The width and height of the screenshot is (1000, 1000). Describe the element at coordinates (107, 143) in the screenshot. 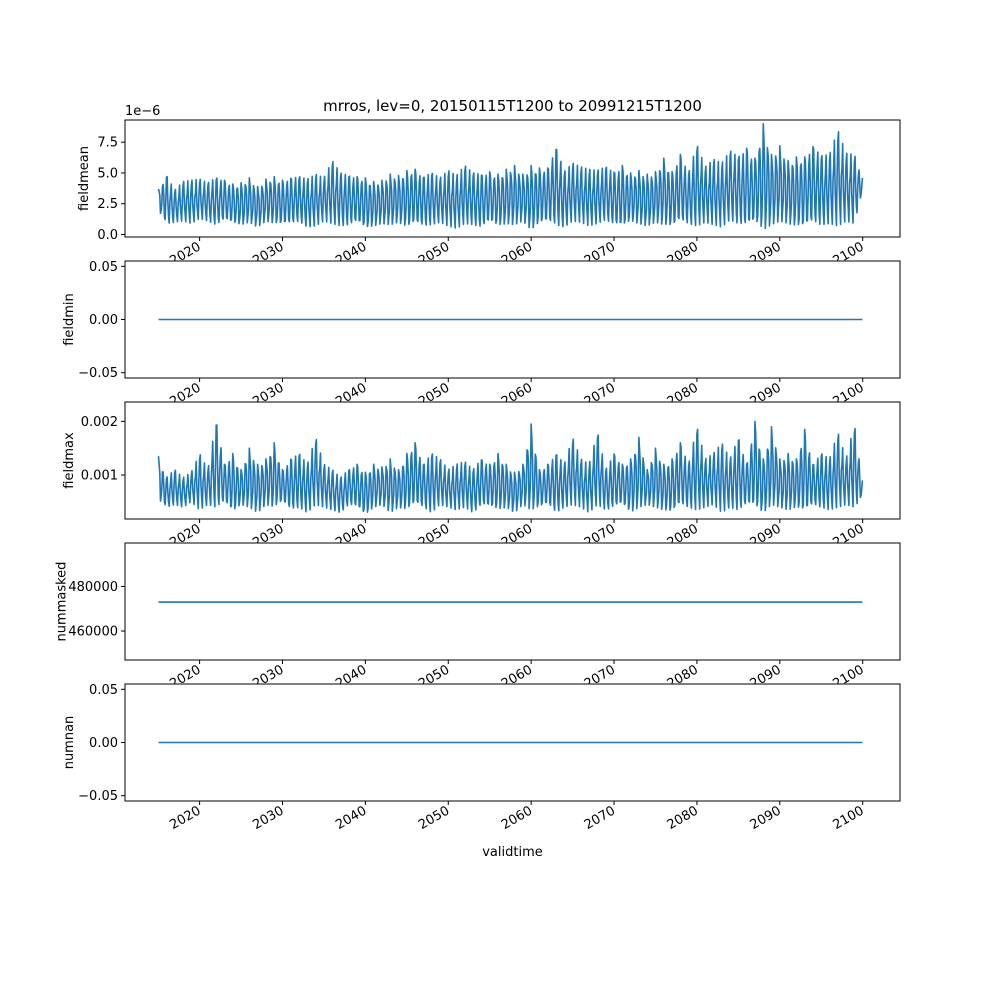

I see `y-tick-label: 7.5` at that location.